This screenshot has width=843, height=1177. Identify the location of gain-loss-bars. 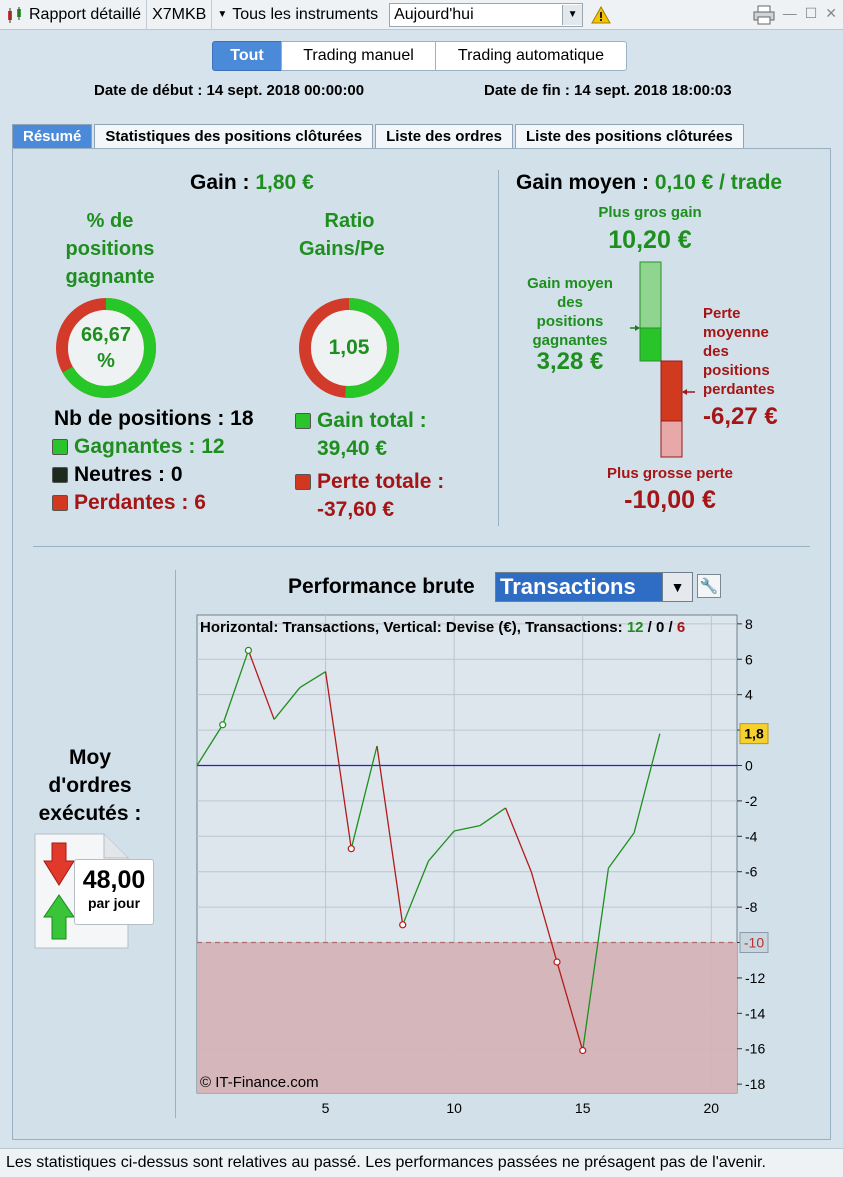
(662, 359).